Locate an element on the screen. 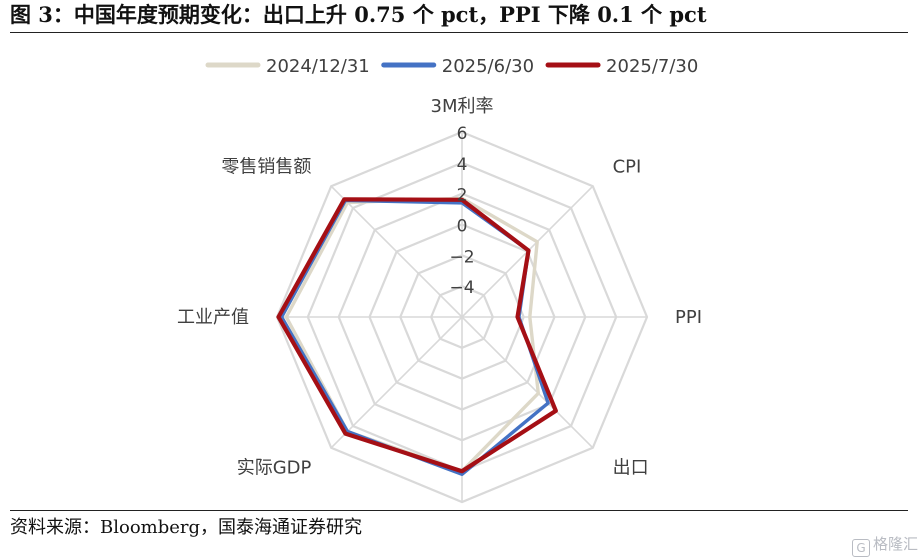 This screenshot has width=924, height=559. legend-label-2025-6-30: 2025/6/30 is located at coordinates (488, 66).